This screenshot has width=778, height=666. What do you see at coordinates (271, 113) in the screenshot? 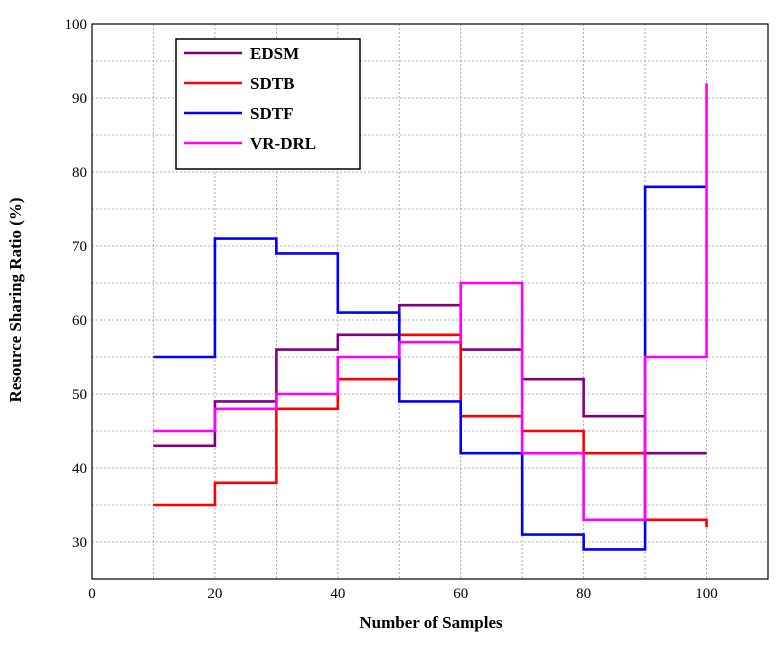
I see `legend-label-sdtf: SDTF` at bounding box center [271, 113].